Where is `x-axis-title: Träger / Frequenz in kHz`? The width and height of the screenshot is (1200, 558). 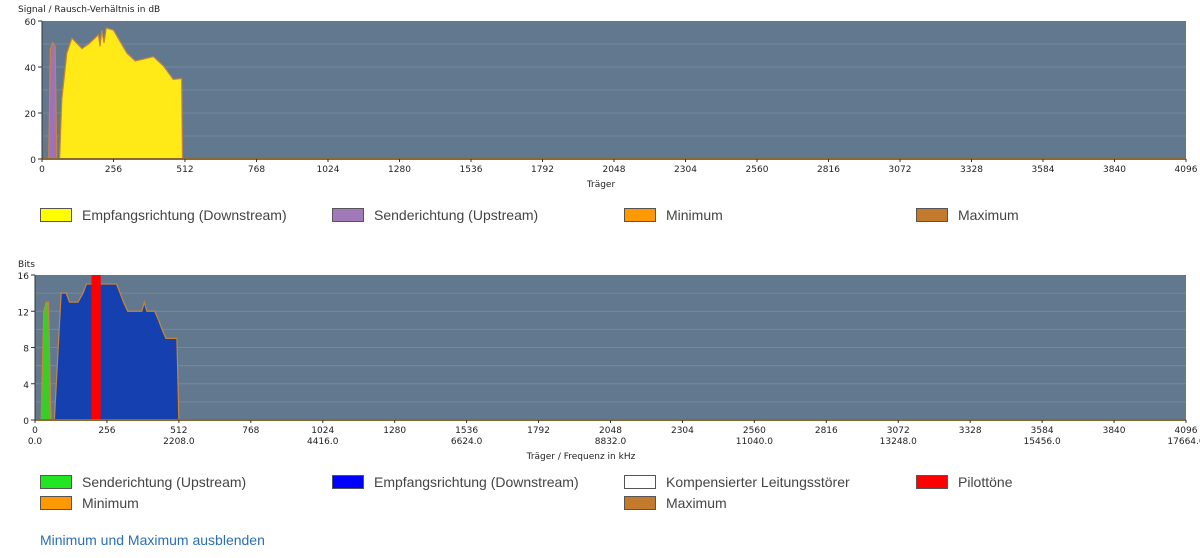 x-axis-title: Träger / Frequenz in kHz is located at coordinates (581, 457).